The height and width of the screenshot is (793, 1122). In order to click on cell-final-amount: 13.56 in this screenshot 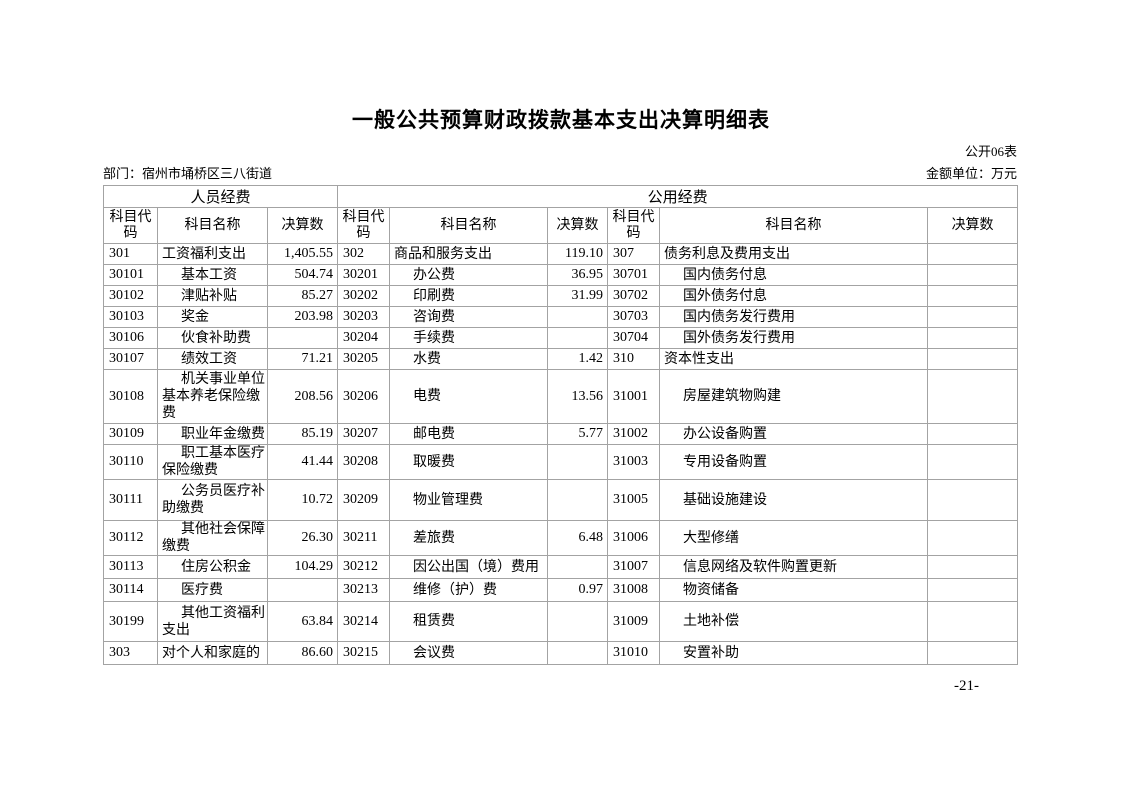, I will do `click(578, 396)`.